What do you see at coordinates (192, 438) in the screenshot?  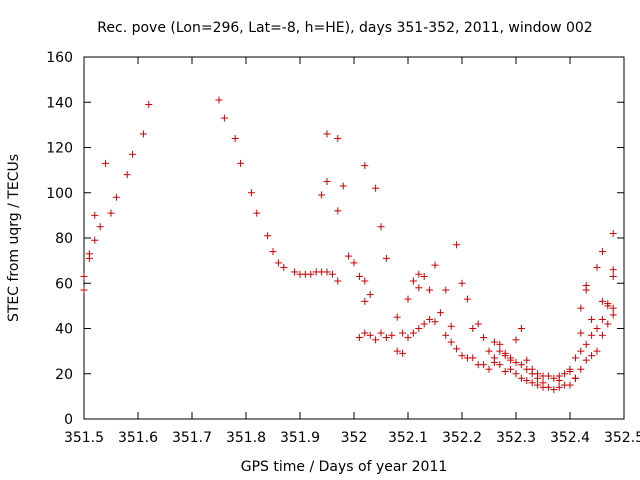 I see `x-tick-label: 351.7` at bounding box center [192, 438].